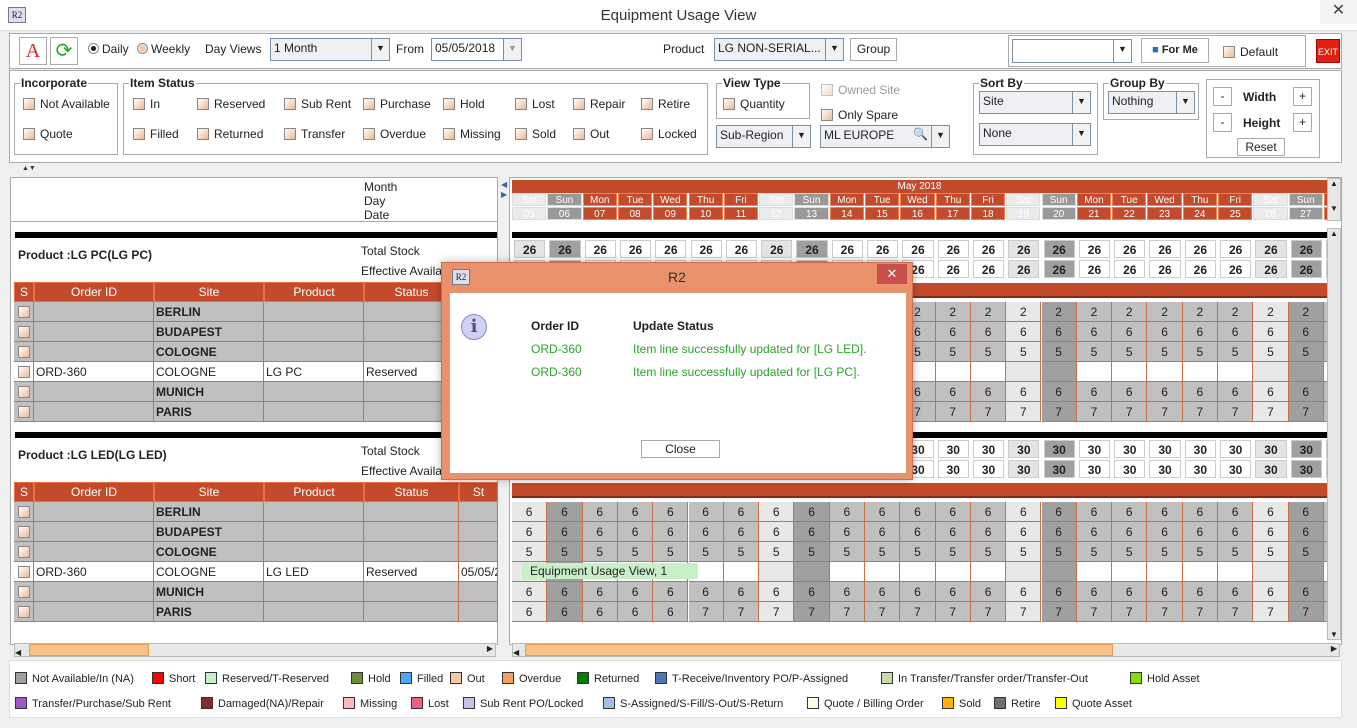  Describe the element at coordinates (256, 552) in the screenshot. I see `table-row: COLOGNE` at that location.